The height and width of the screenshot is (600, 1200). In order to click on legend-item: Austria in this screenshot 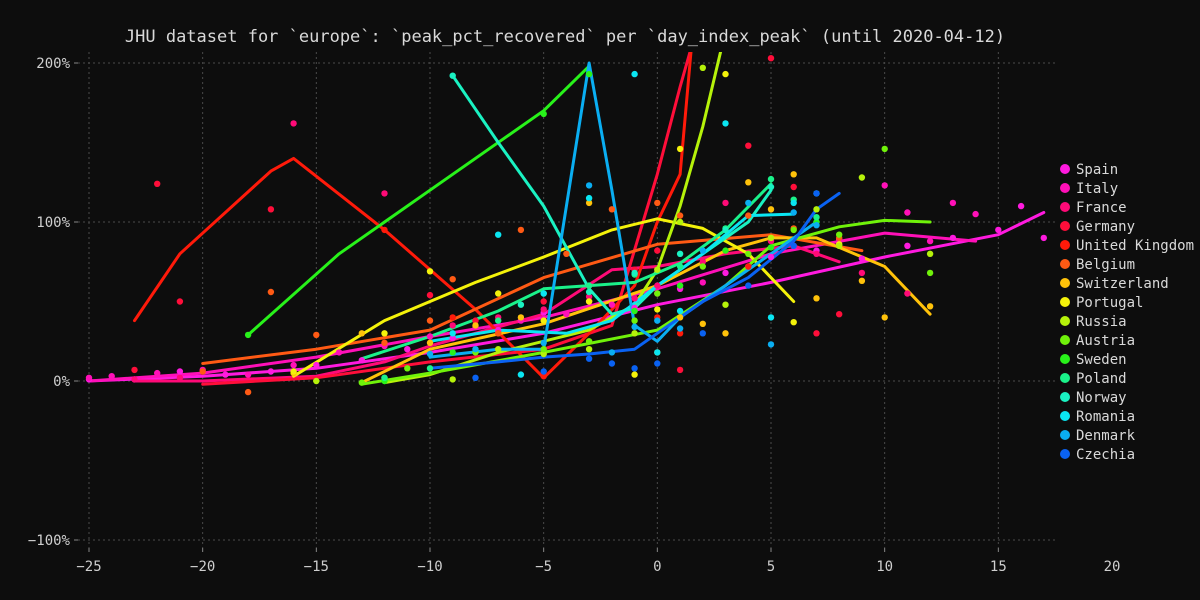, I will do `click(1097, 341)`.